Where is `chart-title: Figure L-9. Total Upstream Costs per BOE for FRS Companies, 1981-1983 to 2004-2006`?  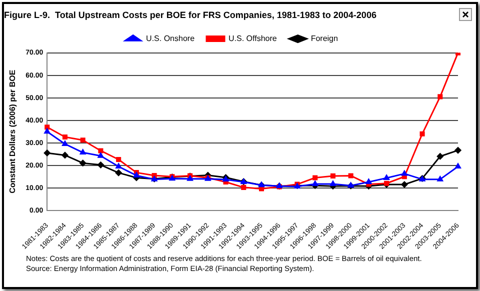
chart-title: Figure L-9. Total Upstream Costs per BOE for FRS Companies, 1981-1983 to 2004-2006 is located at coordinates (190, 15).